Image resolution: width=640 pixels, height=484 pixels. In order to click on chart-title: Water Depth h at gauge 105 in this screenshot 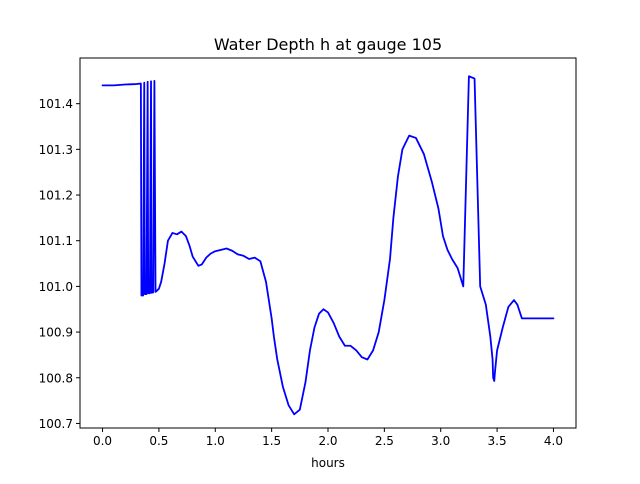, I will do `click(328, 44)`.